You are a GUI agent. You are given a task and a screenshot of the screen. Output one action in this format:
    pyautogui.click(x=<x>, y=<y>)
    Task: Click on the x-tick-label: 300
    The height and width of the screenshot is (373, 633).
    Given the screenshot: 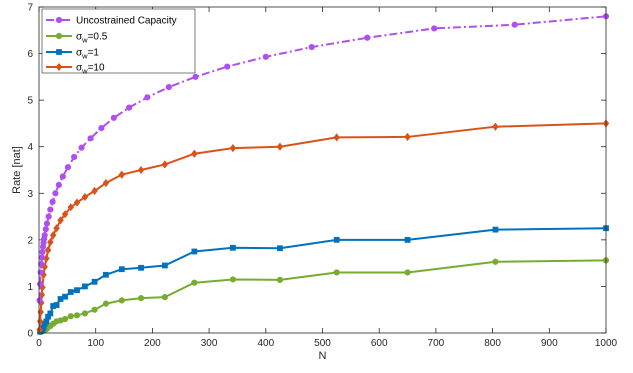 What is the action you would take?
    pyautogui.click(x=209, y=343)
    